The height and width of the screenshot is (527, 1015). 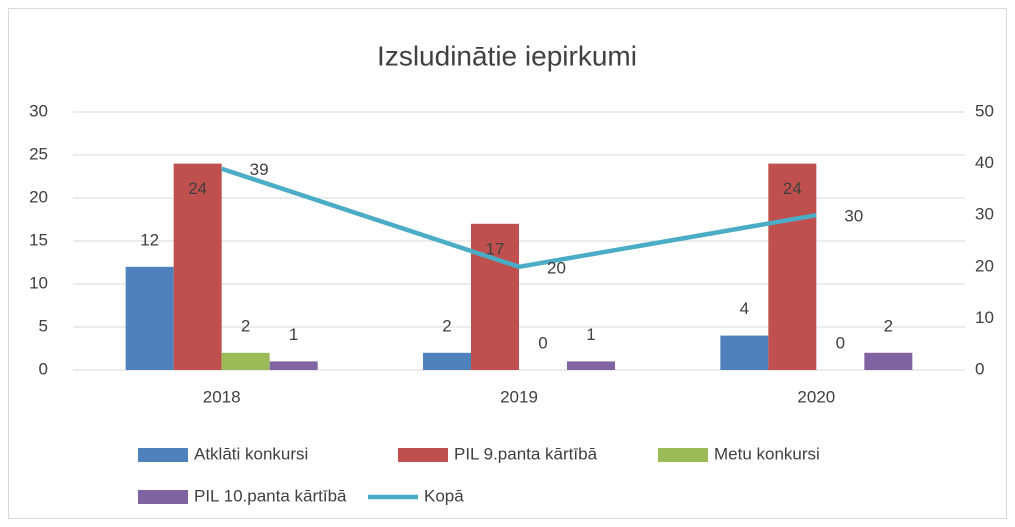 I want to click on legend-label: PIL 10.panta kārtībā, so click(x=270, y=495).